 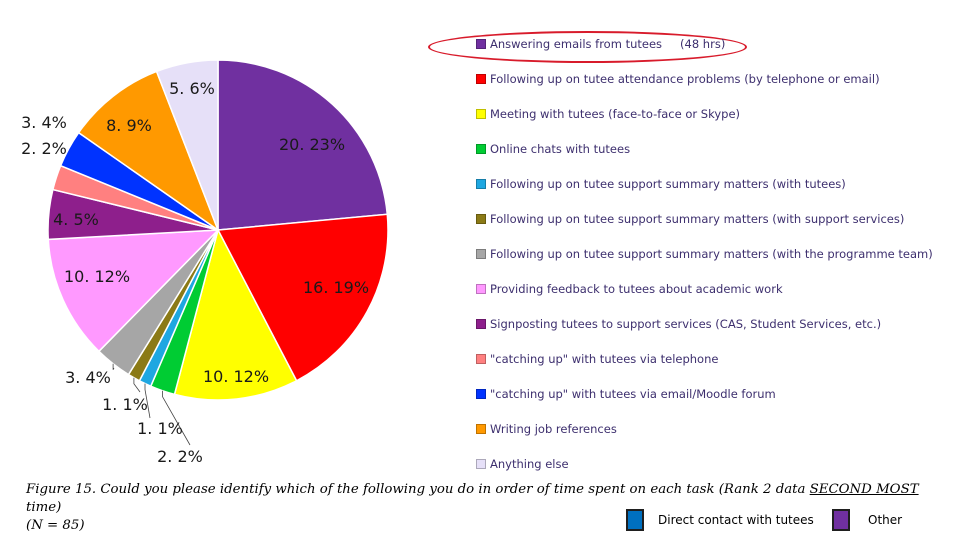 What do you see at coordinates (180, 456) in the screenshot?
I see `pie-data-label-3: 2. 2%` at bounding box center [180, 456].